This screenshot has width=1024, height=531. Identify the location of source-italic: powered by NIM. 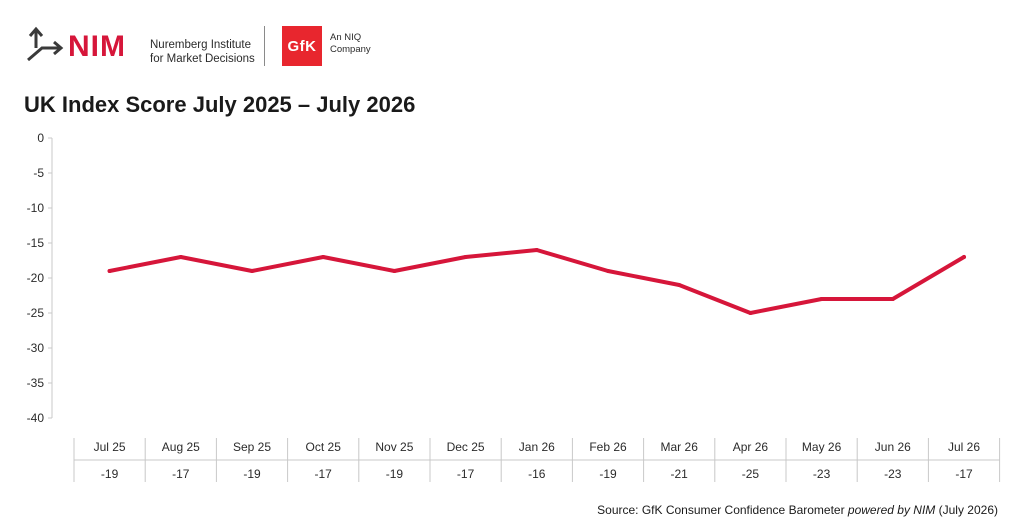
(891, 510).